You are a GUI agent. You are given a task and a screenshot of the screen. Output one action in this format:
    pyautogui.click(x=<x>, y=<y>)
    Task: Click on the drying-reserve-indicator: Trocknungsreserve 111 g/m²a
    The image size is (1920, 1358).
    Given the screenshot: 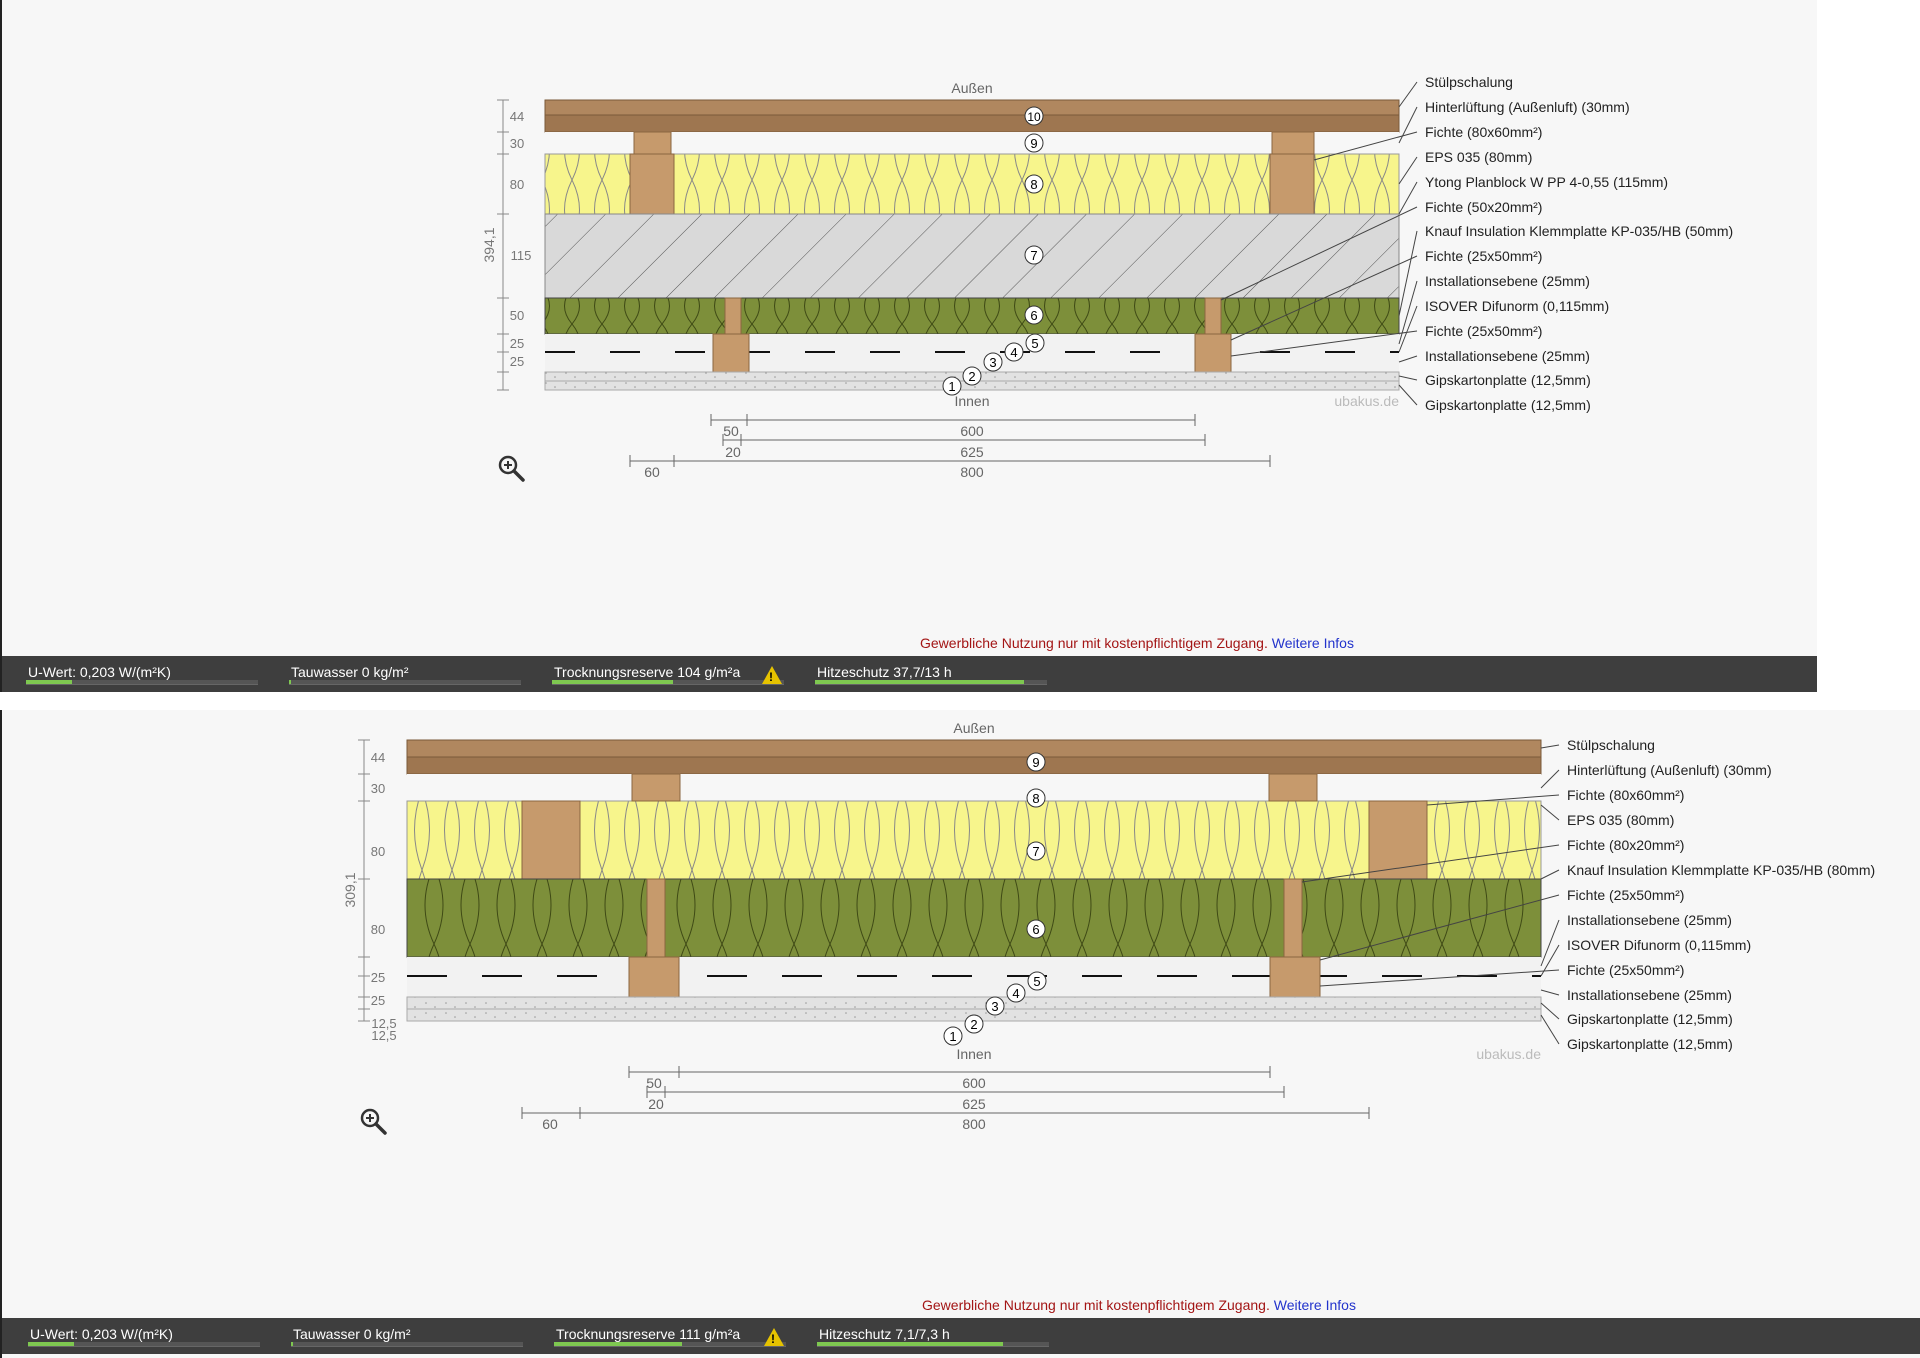 What is the action you would take?
    pyautogui.click(x=670, y=1337)
    